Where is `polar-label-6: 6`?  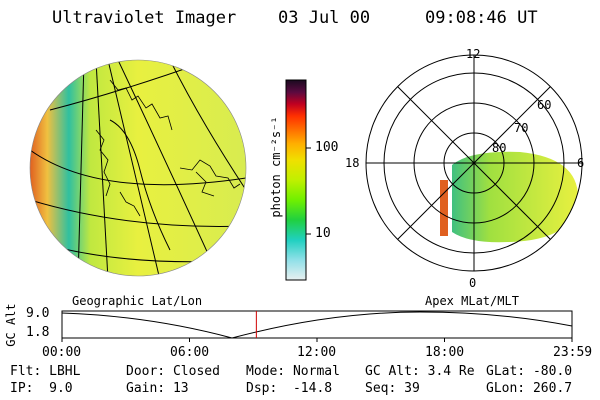 polar-label-6: 6 is located at coordinates (581, 163).